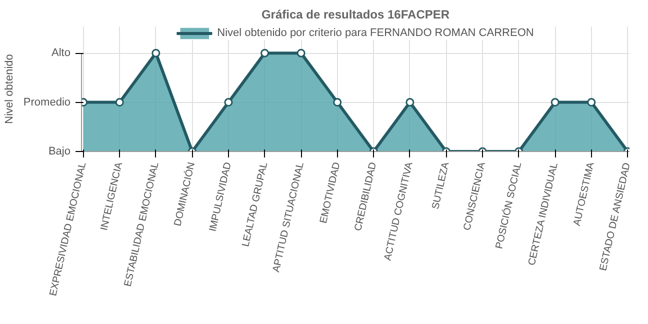 The image size is (648, 324). I want to click on legend-label: Nivel obtenido por criterio para FERNANDO ROMAN CARREON, so click(375, 33).